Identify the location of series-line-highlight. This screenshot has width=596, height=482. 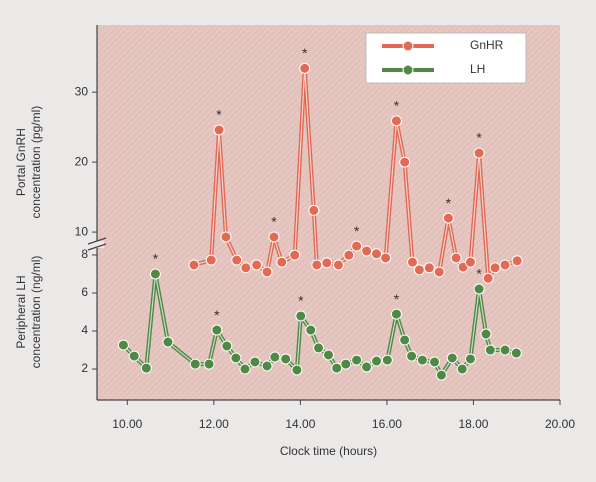
(319, 324).